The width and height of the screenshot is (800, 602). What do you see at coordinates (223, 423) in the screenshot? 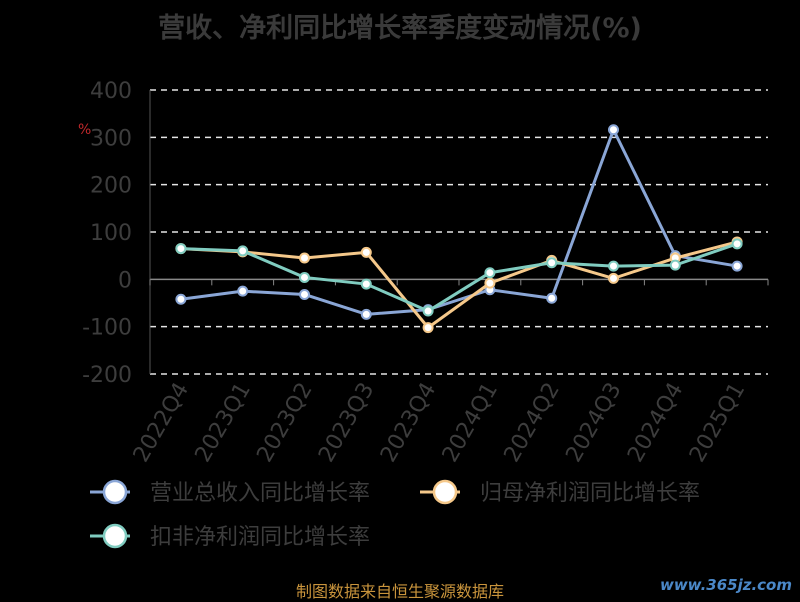
I see `x-tick-label: 2023Q1` at bounding box center [223, 423].